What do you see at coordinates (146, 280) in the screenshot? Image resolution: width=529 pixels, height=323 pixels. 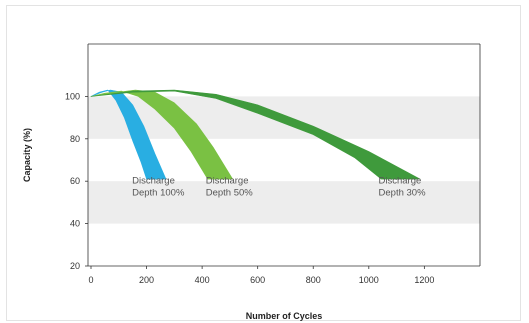 I see `x-tick-label: 200` at bounding box center [146, 280].